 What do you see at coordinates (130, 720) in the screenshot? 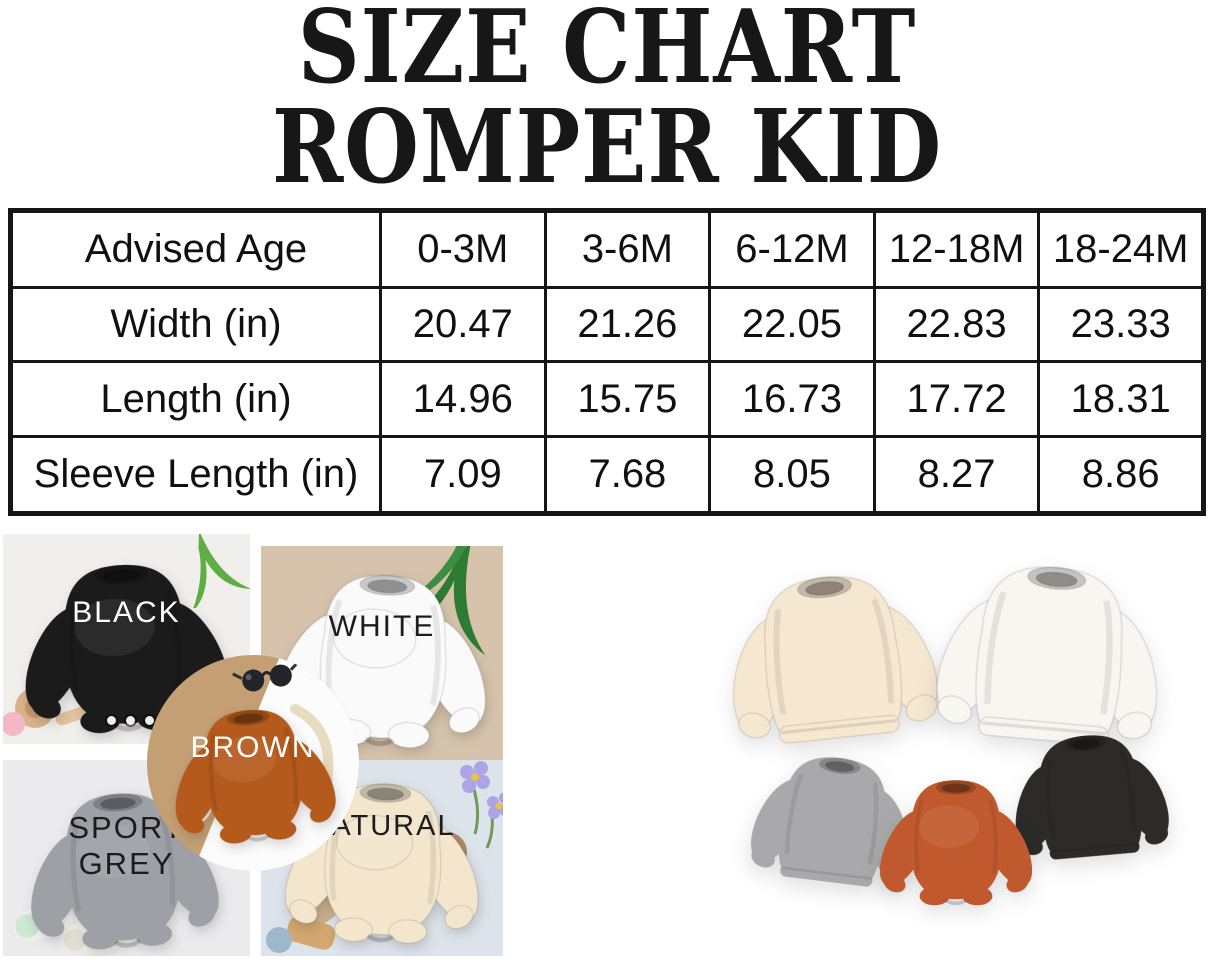
I see `snap-buttons` at bounding box center [130, 720].